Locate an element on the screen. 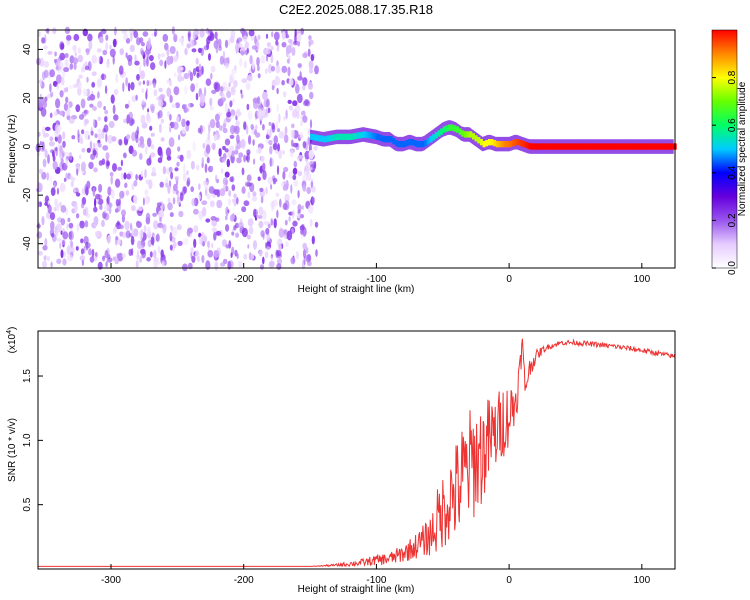 The width and height of the screenshot is (750, 600). x-tick-label: -100 is located at coordinates (376, 580).